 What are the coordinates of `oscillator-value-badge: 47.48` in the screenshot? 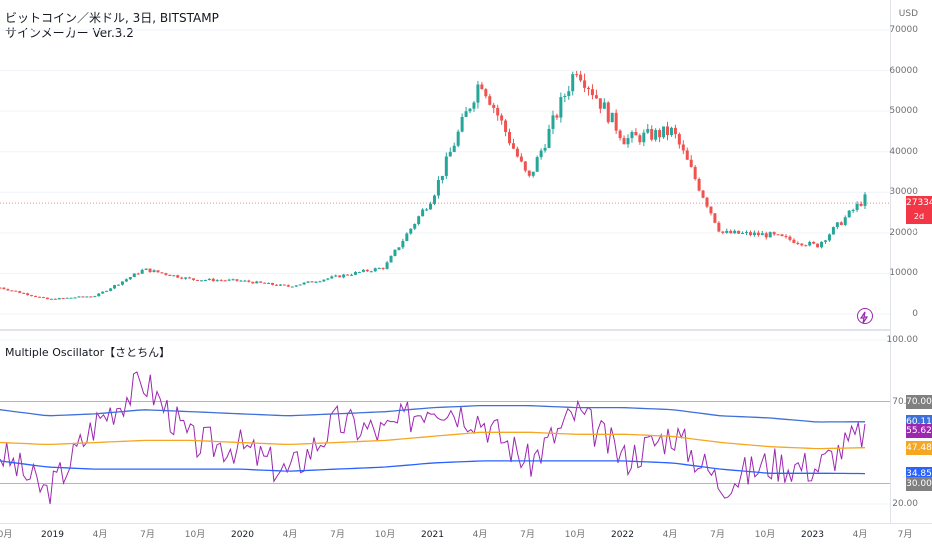 It's located at (919, 447).